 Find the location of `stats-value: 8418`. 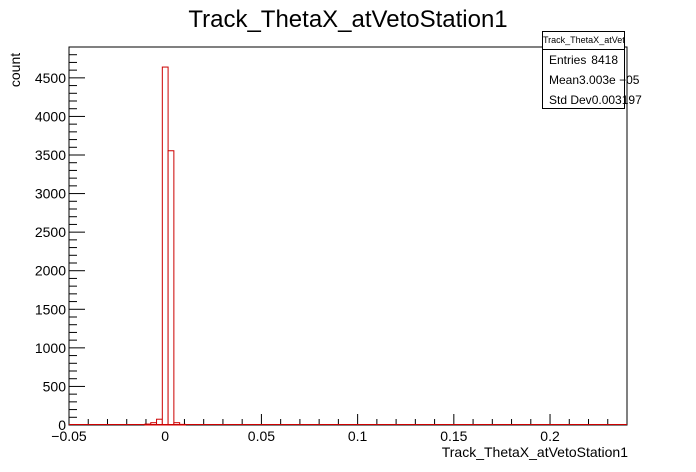

stats-value: 8418 is located at coordinates (604, 60).